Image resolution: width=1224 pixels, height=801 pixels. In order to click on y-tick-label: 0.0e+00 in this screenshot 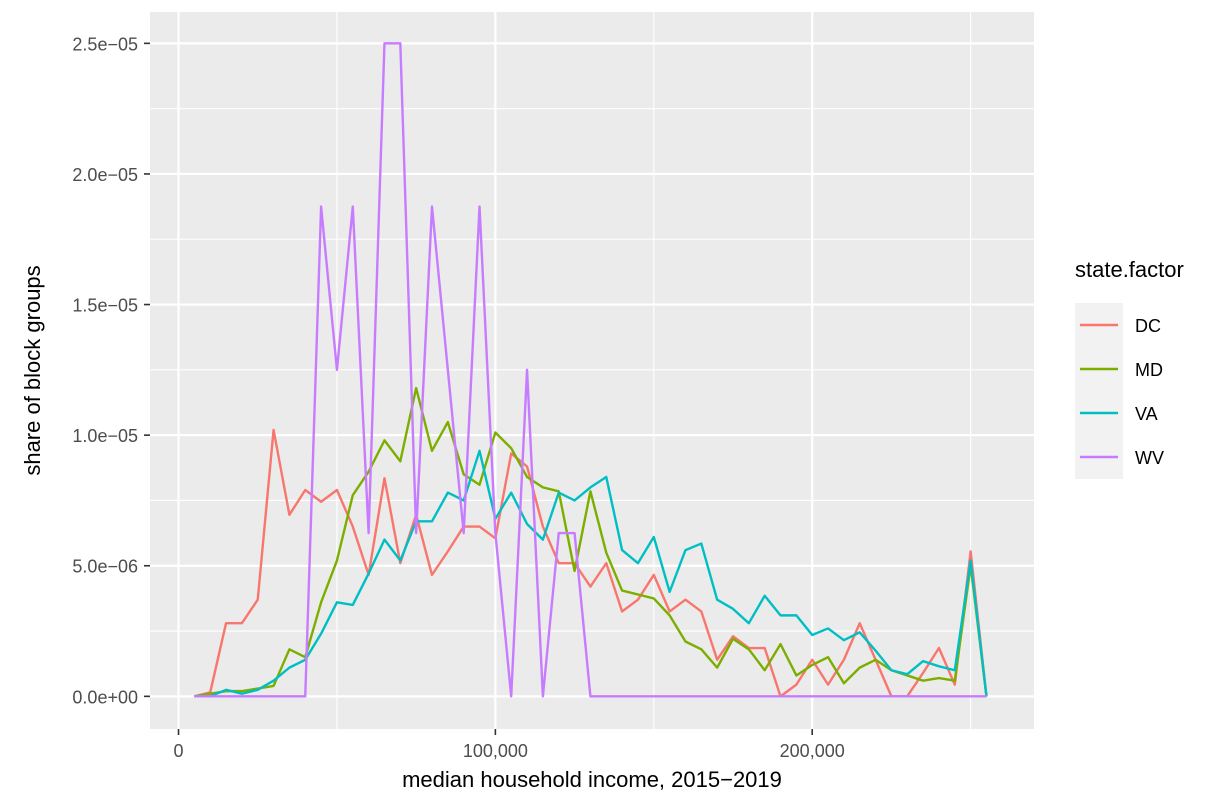, I will do `click(105, 697)`.